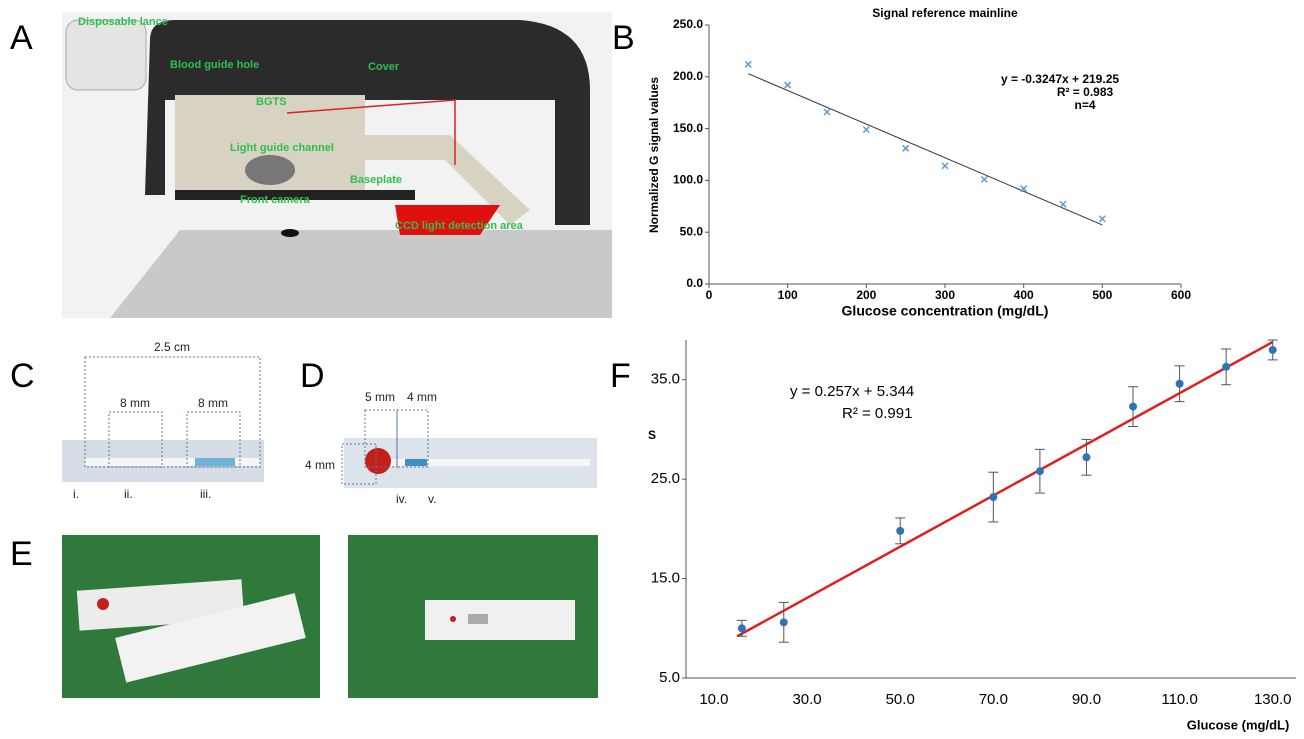 This screenshot has width=1304, height=739. I want to click on x-tick-label: 10.0, so click(713, 699).